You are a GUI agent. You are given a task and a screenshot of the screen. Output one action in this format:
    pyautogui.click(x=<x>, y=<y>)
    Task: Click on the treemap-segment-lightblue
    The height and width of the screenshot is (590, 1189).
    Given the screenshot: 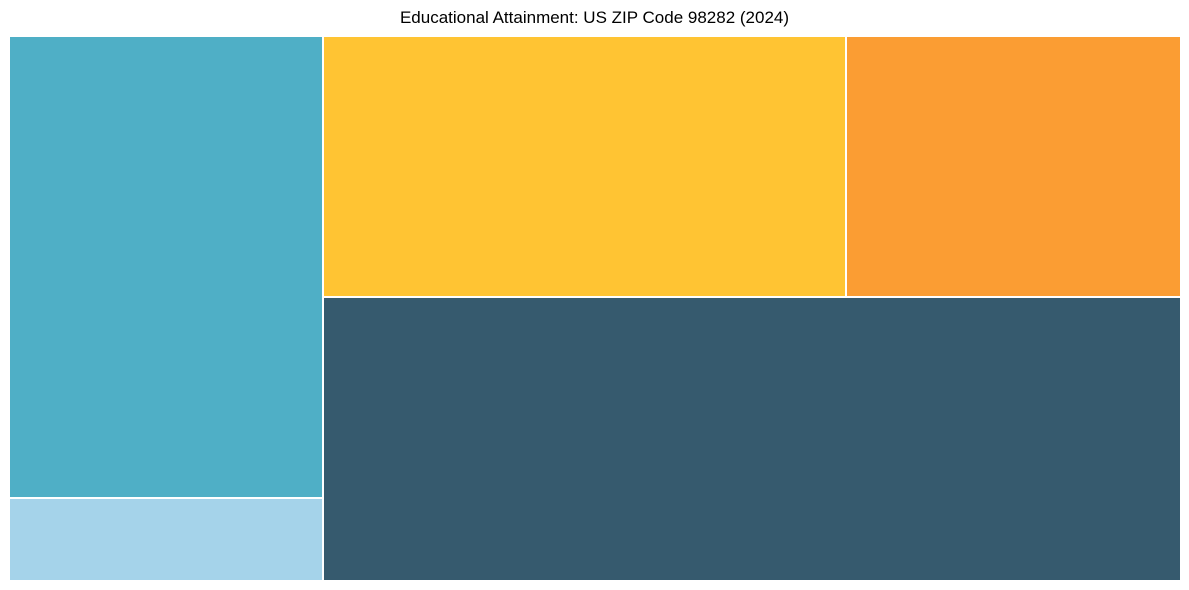 What is the action you would take?
    pyautogui.click(x=166, y=539)
    